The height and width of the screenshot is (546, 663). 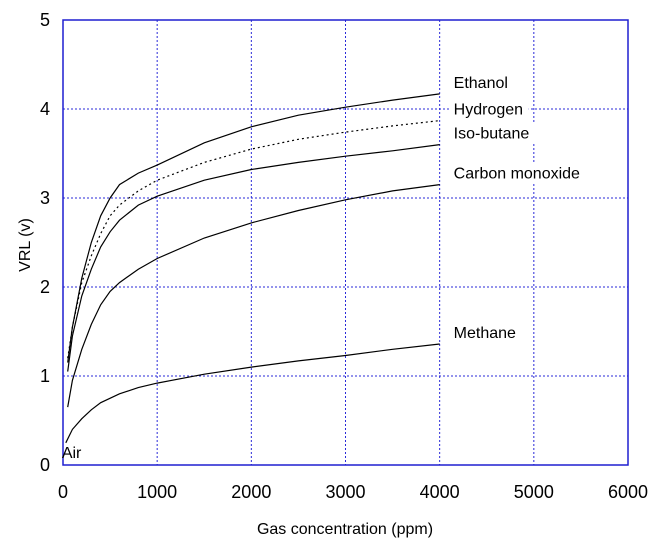 What do you see at coordinates (492, 134) in the screenshot?
I see `series-label-iso-butane: Iso-butane` at bounding box center [492, 134].